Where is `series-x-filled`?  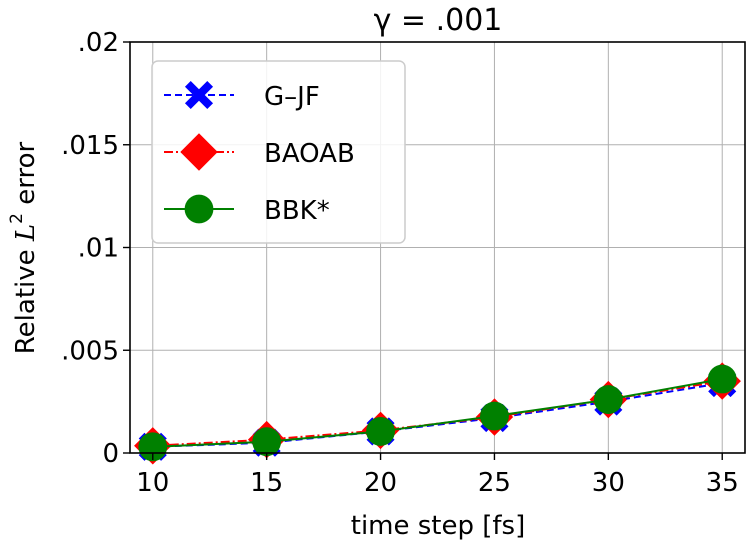
series-x-filled is located at coordinates (437, 415).